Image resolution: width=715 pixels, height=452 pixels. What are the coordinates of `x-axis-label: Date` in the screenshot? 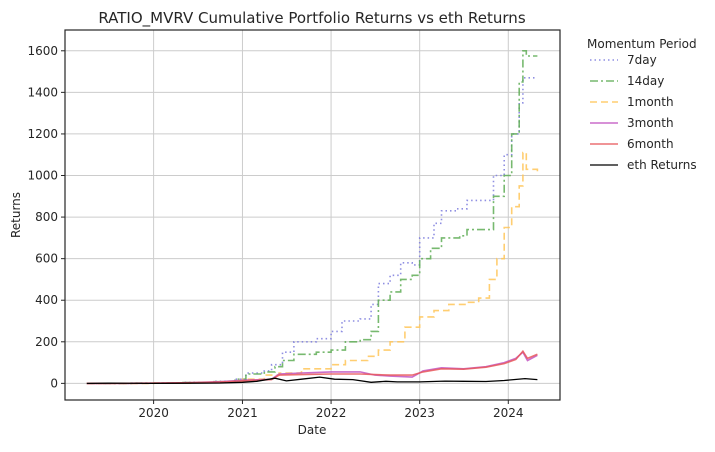 It's located at (312, 430).